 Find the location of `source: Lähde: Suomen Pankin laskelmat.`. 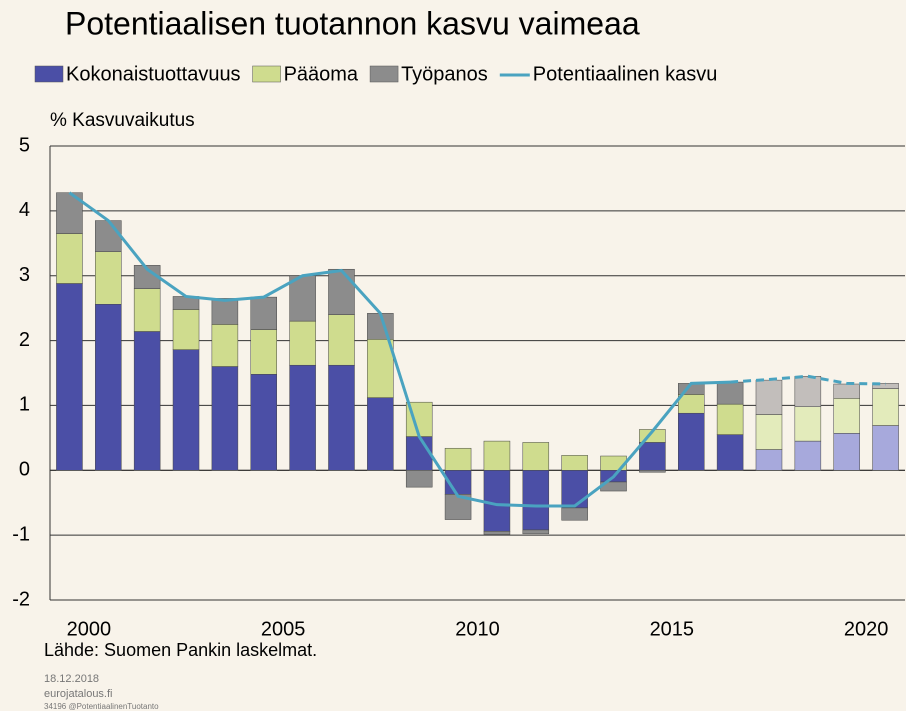

source: Lähde: Suomen Pankin laskelmat. is located at coordinates (180, 650).